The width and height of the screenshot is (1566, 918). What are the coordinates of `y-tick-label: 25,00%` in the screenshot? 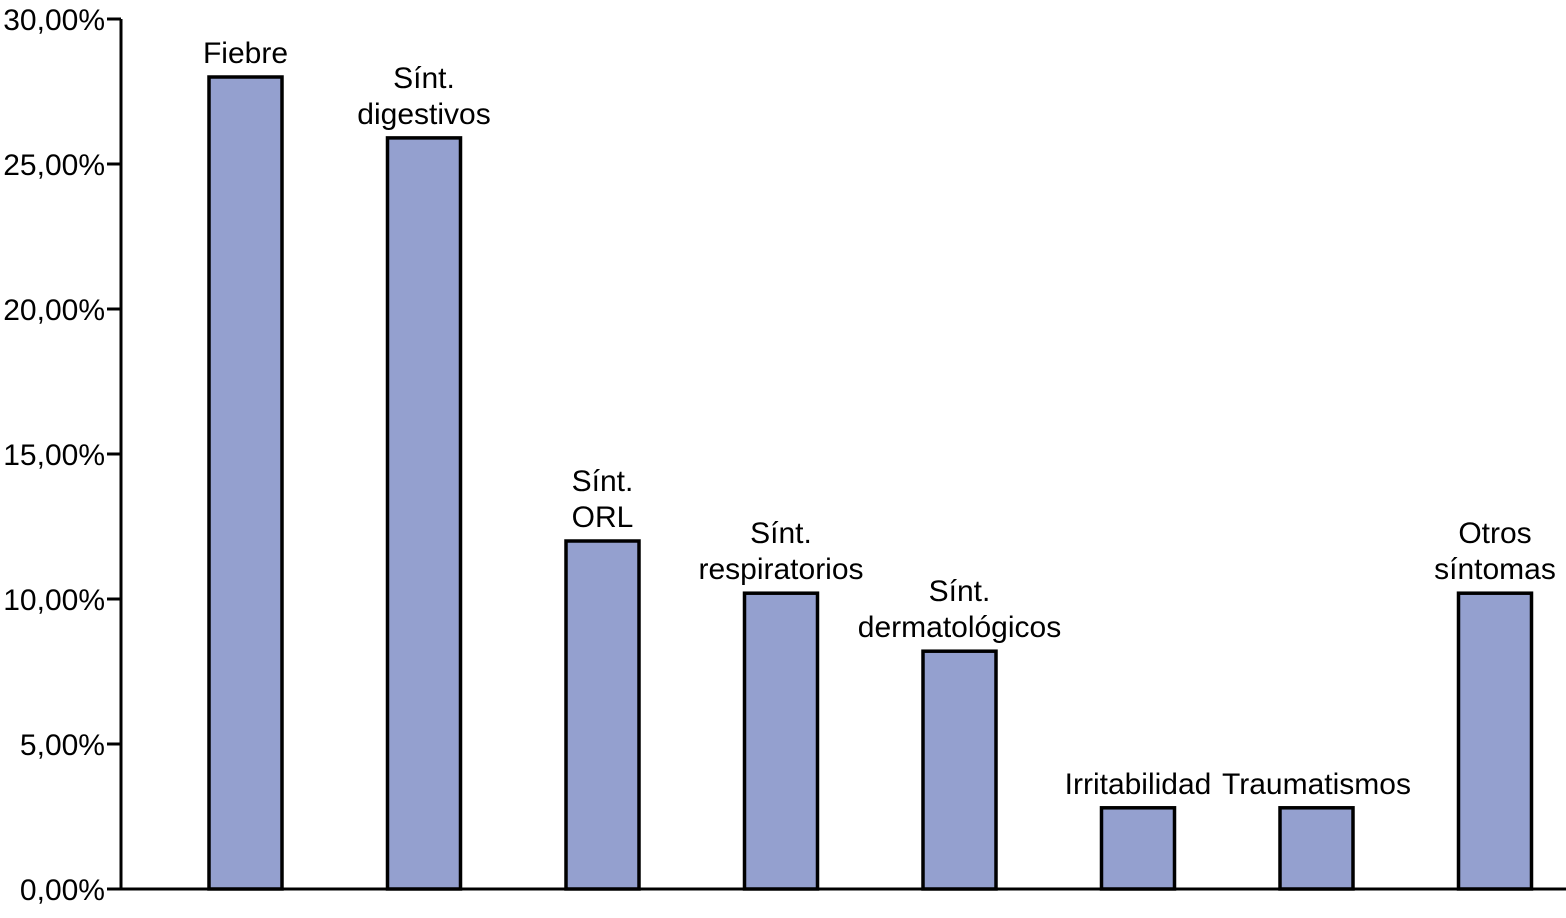 It's located at (54, 165).